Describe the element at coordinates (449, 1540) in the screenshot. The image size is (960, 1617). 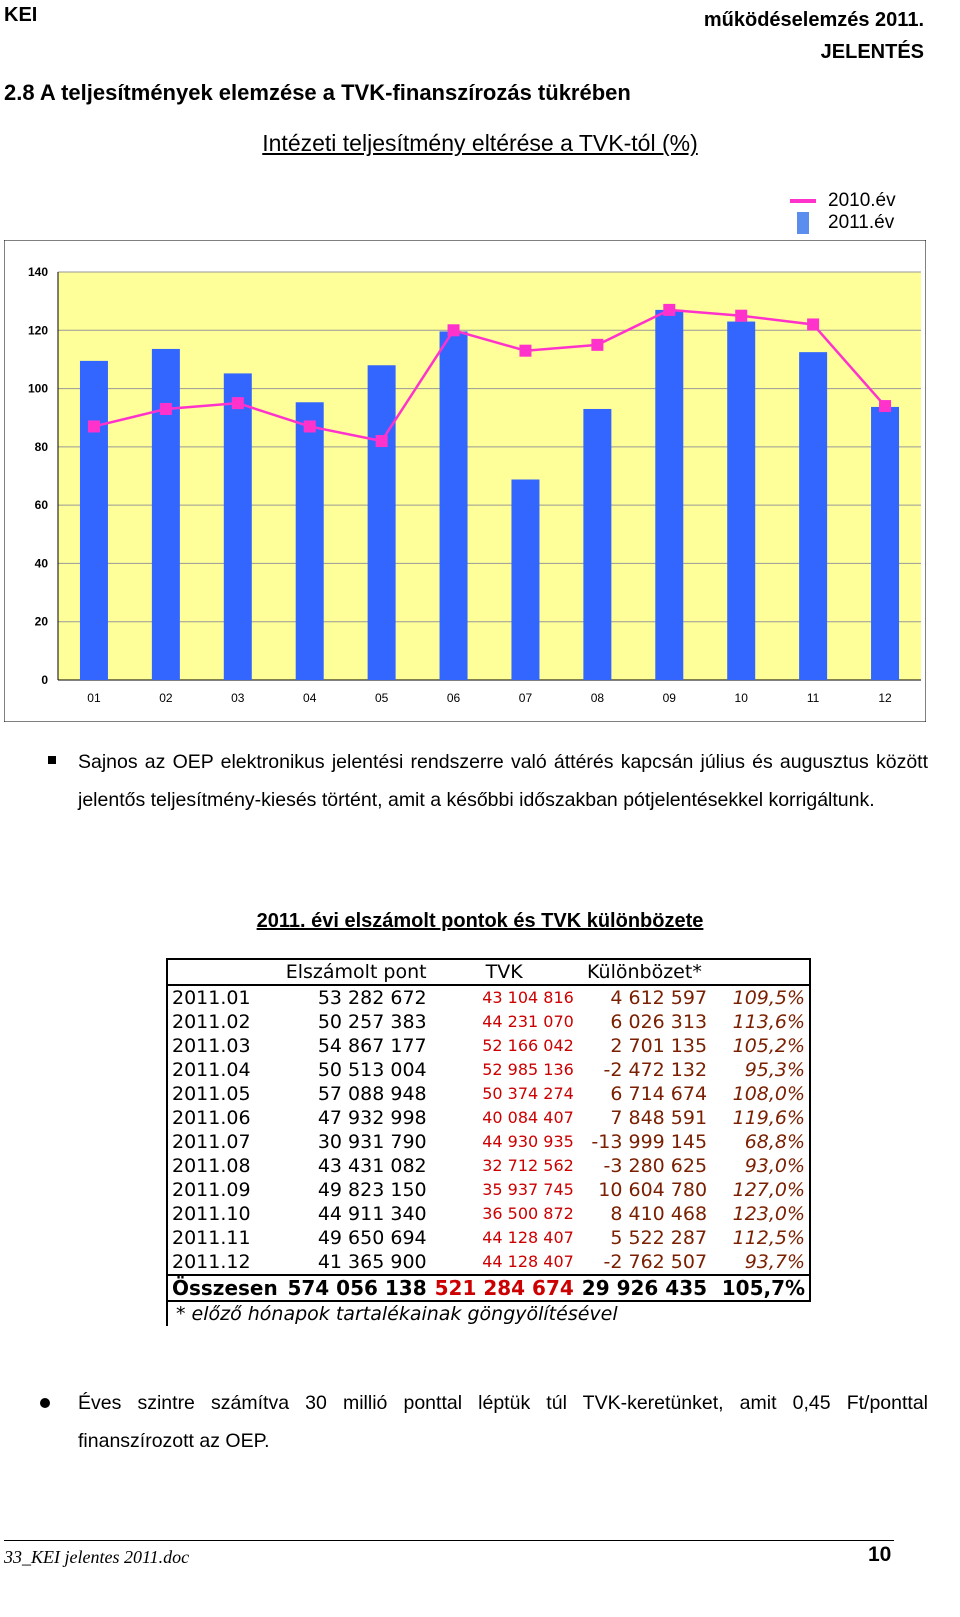
I see `footer-divider` at that location.